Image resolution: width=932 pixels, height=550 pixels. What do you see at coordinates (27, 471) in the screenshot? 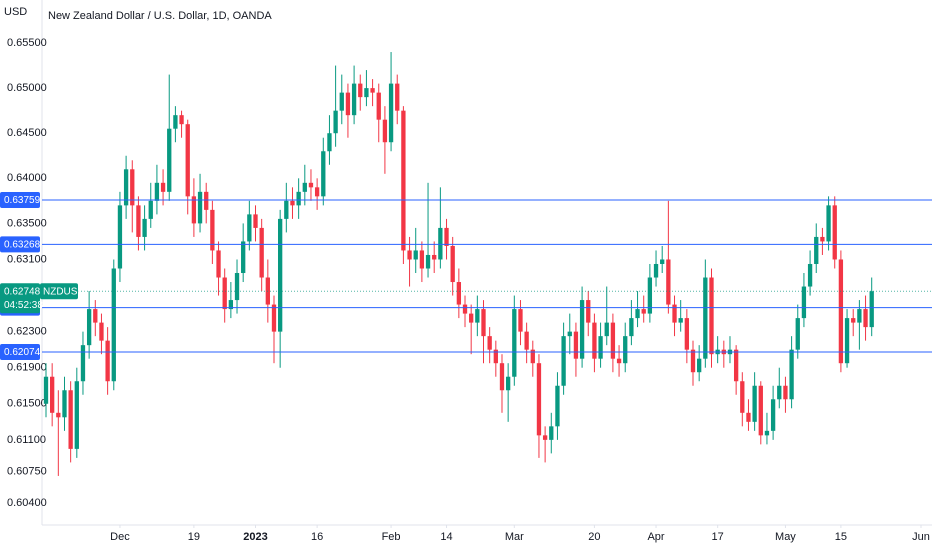
I see `y-tick-label: 0.60750` at bounding box center [27, 471].